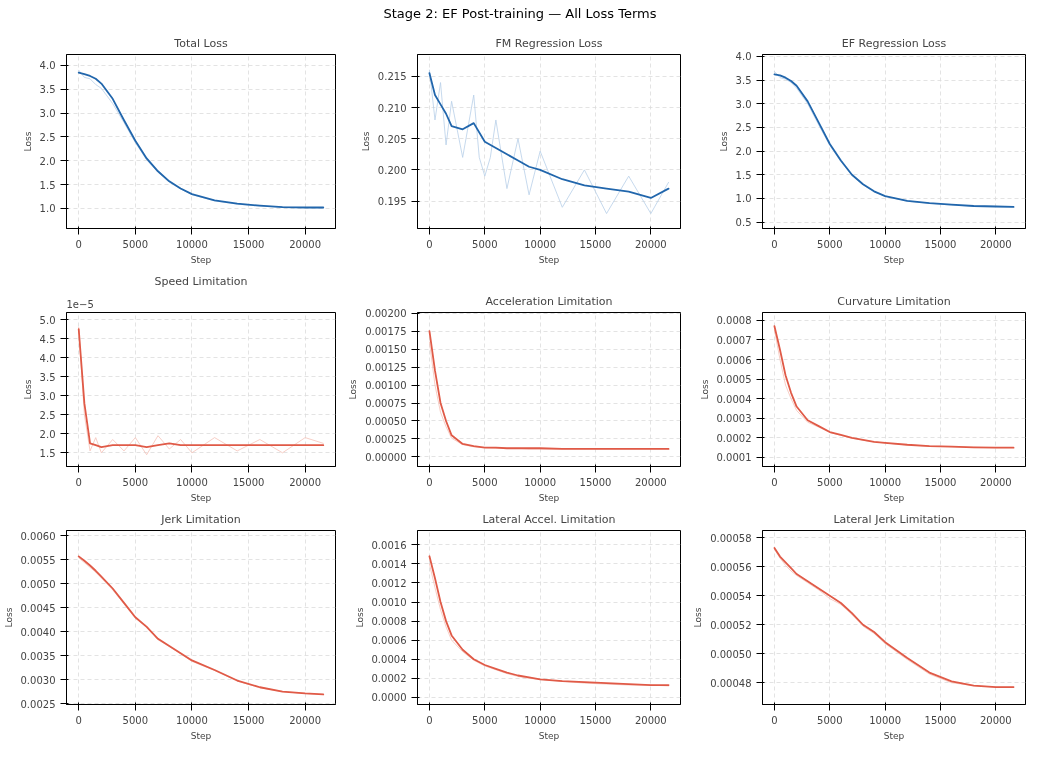 Image resolution: width=1044 pixels, height=761 pixels. I want to click on y-tick-label: 0.00056, so click(731, 567).